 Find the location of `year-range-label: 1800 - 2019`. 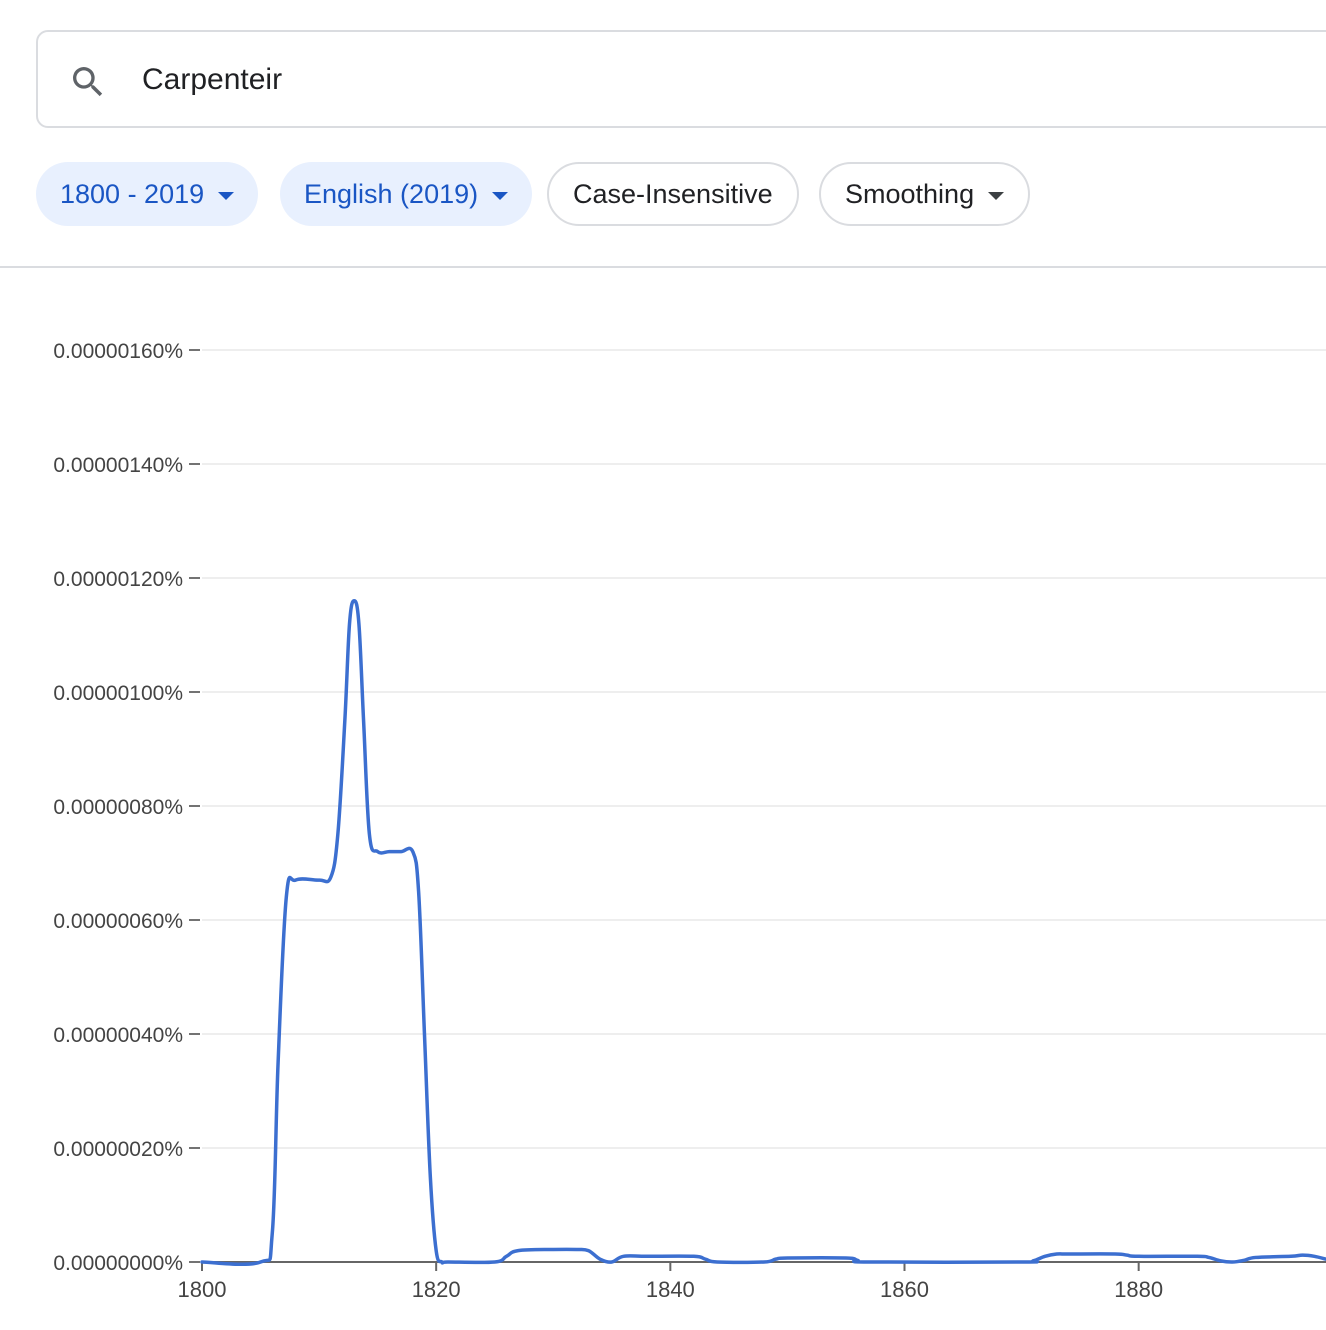

year-range-label: 1800 - 2019 is located at coordinates (132, 193).